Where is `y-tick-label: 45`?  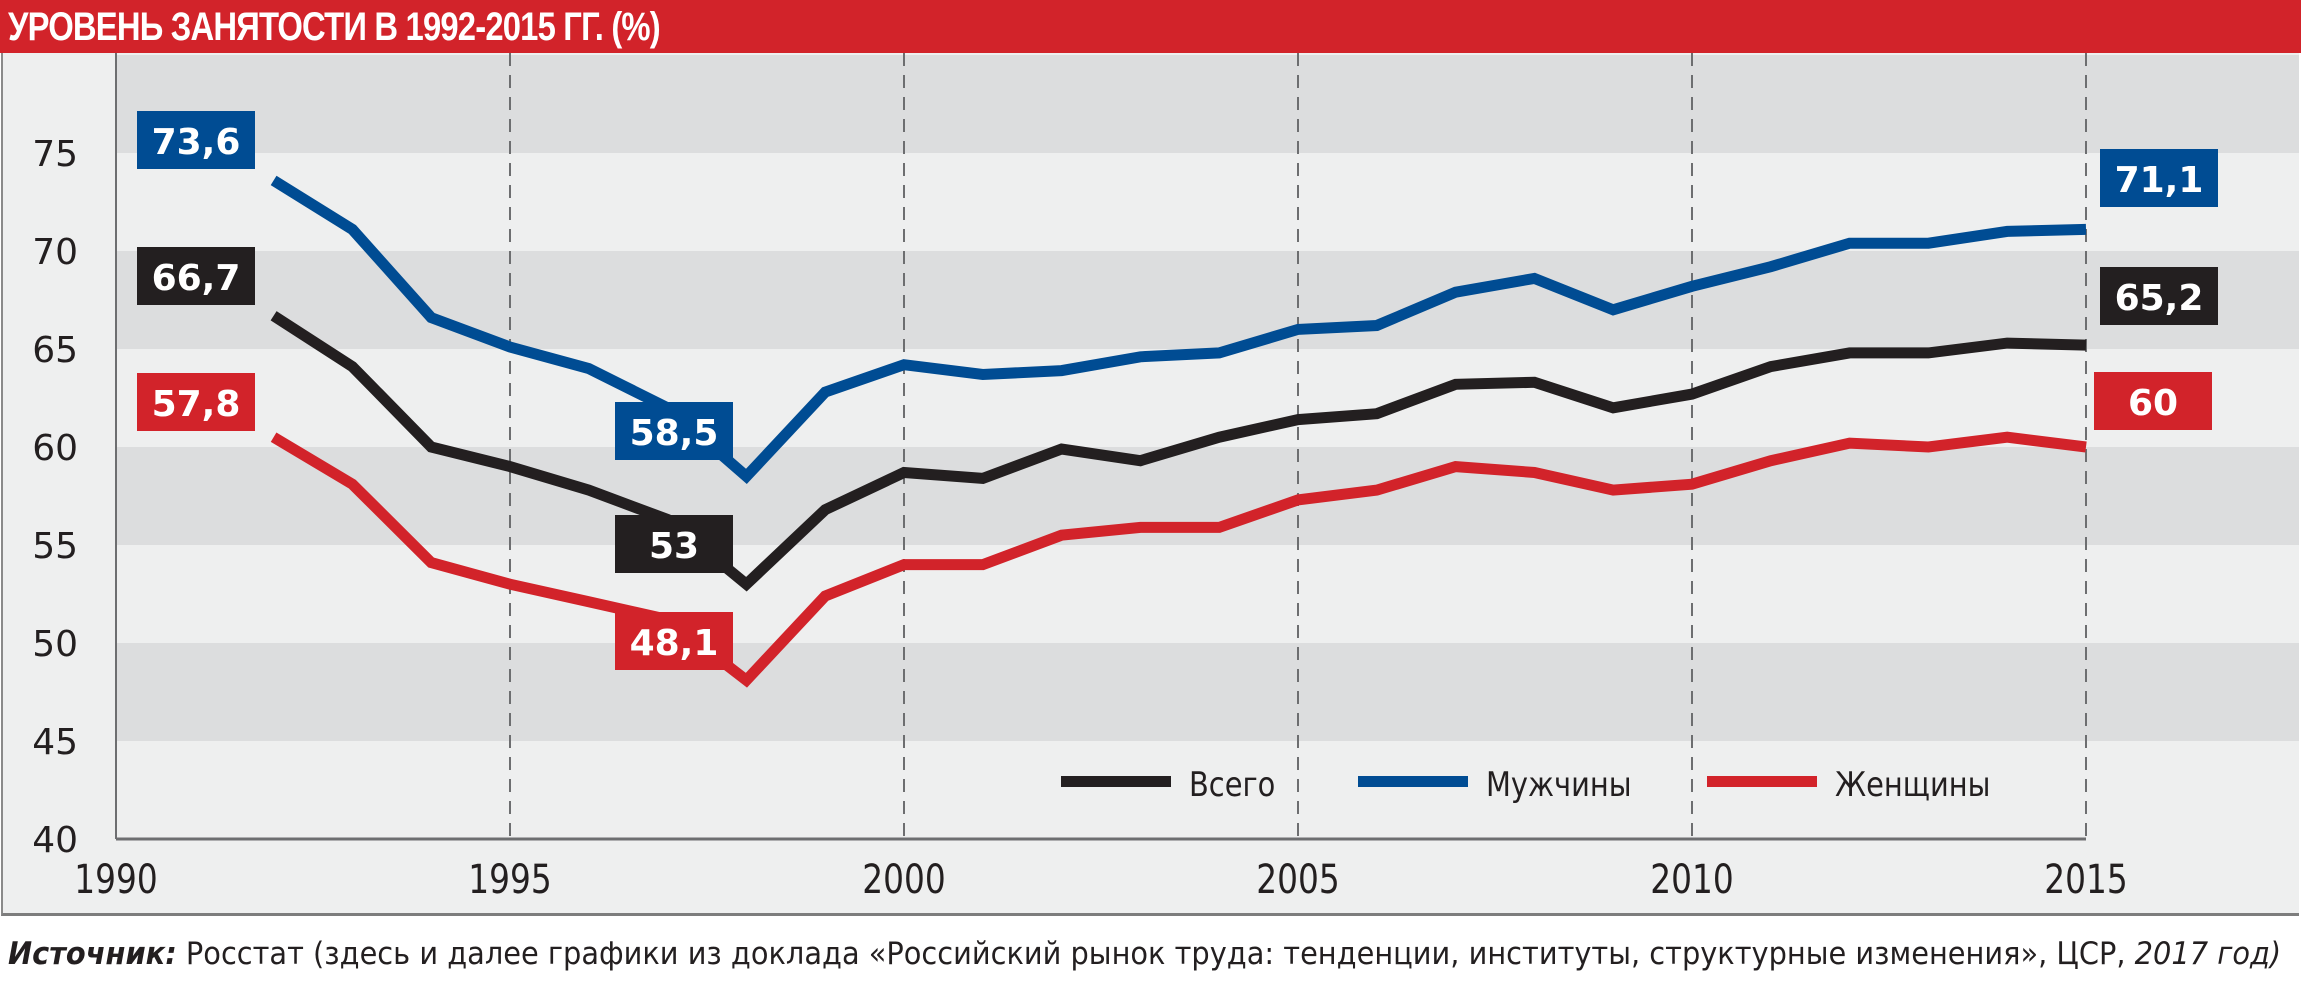
y-tick-label: 45 is located at coordinates (55, 742).